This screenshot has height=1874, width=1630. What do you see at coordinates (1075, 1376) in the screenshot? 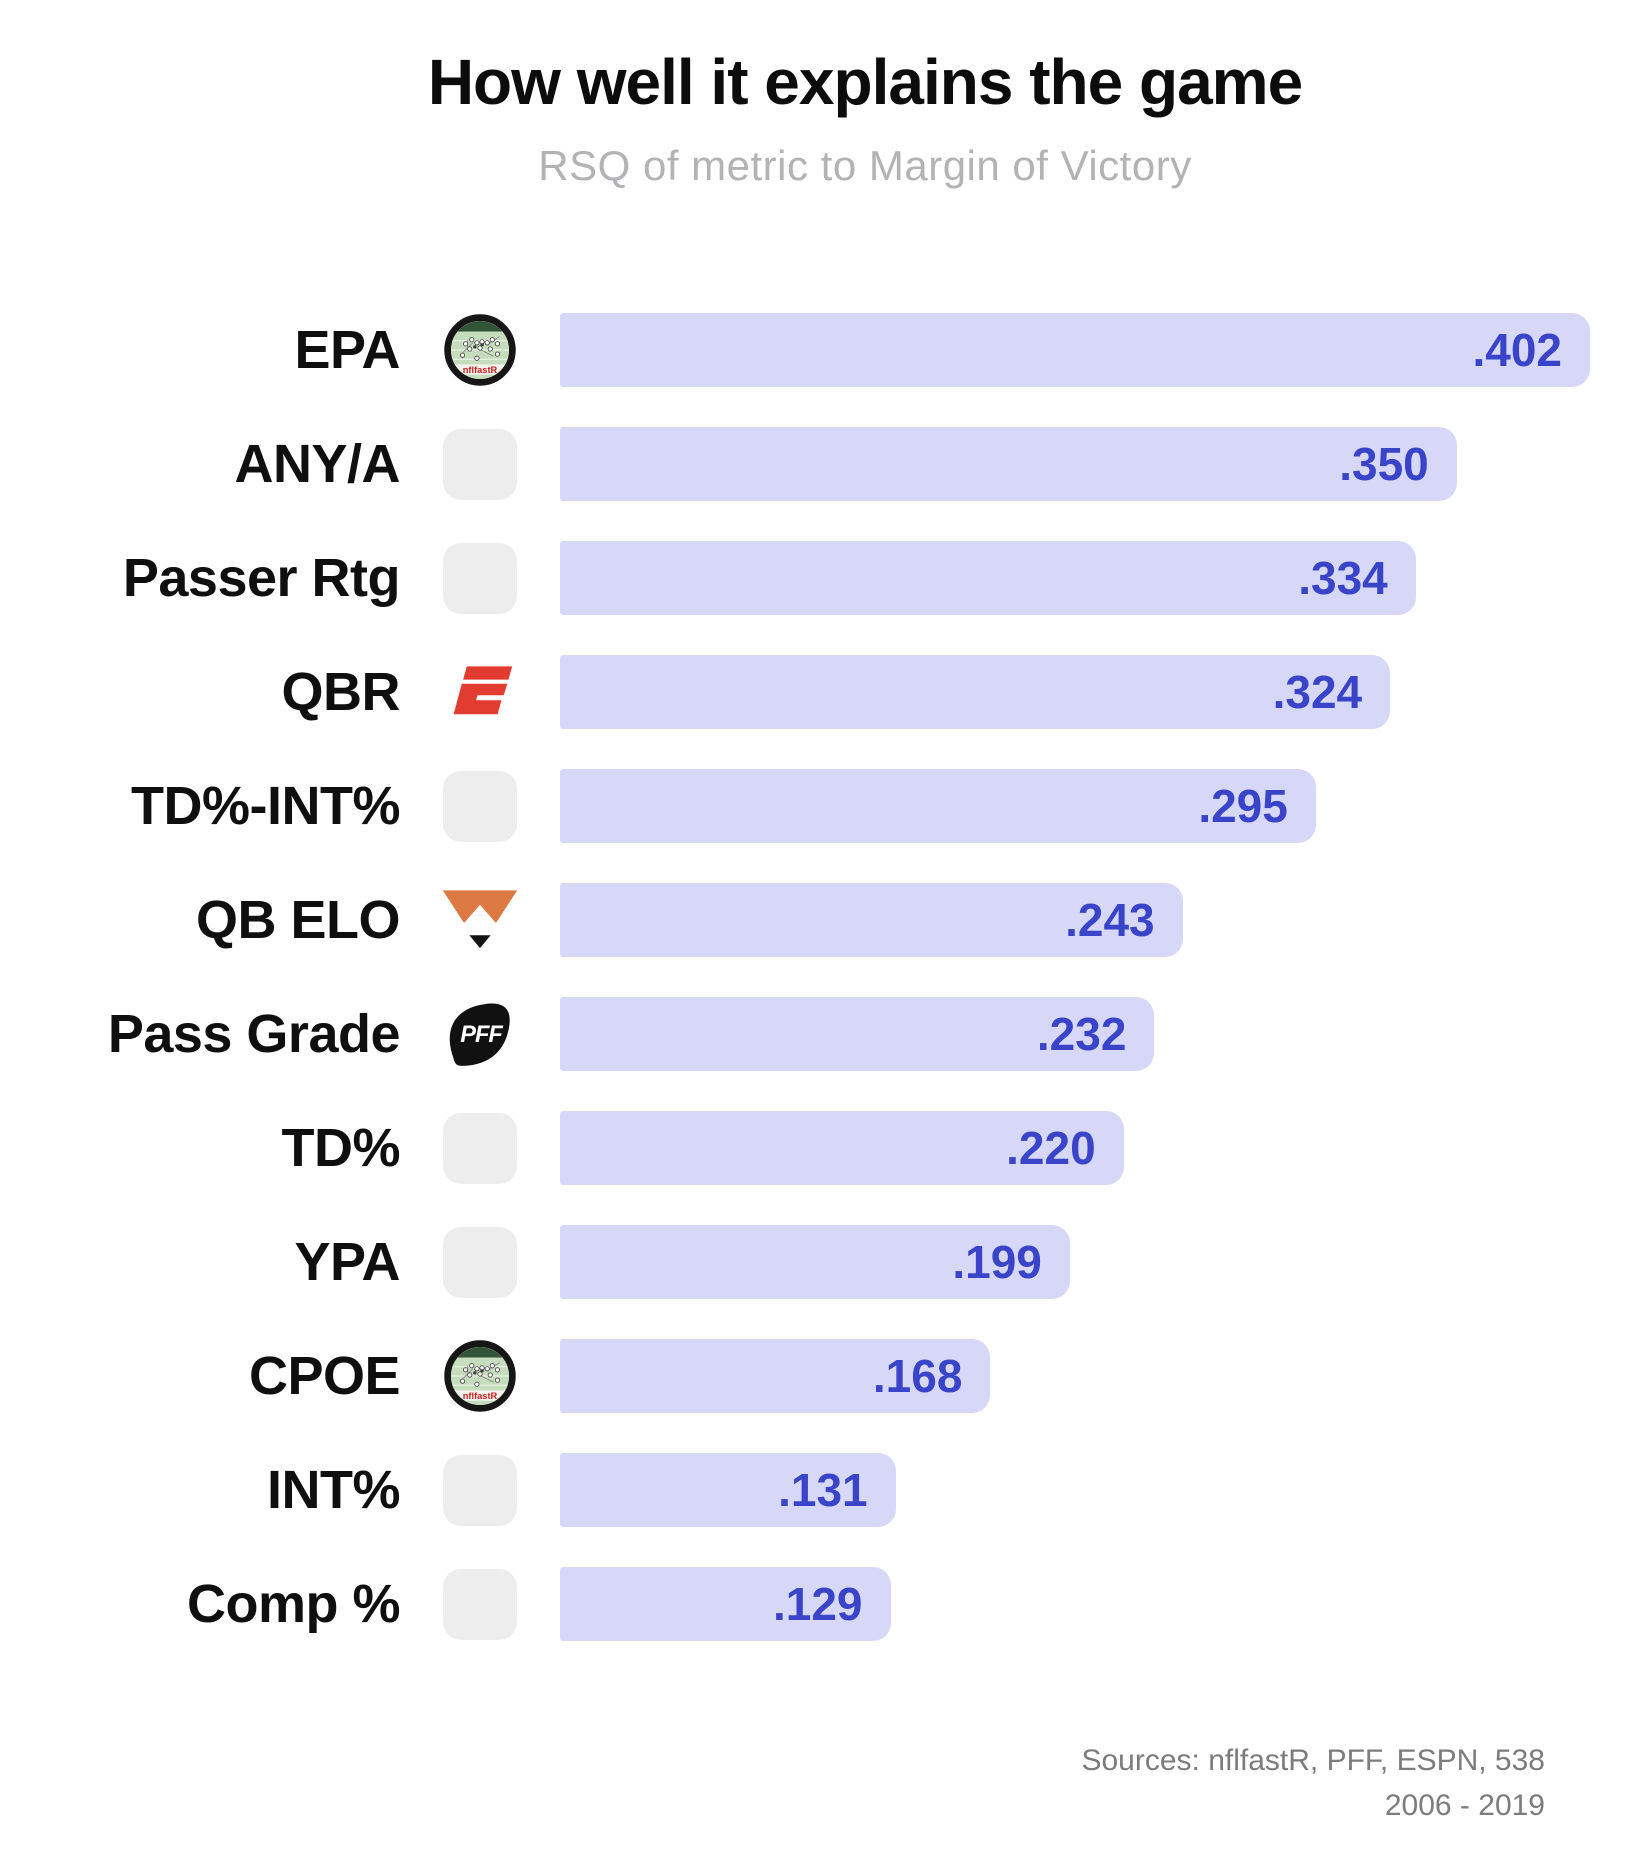
I see `bar-track: .168` at bounding box center [1075, 1376].